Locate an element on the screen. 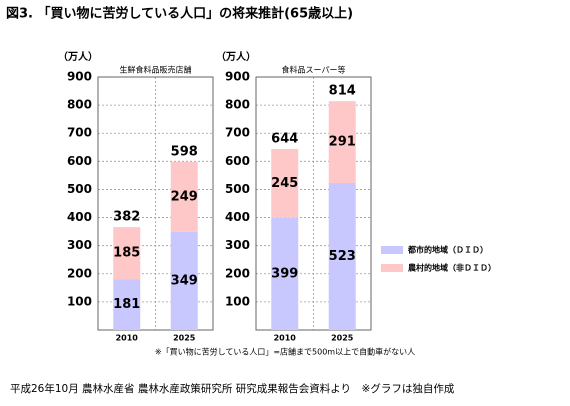 Image resolution: width=570 pixels, height=406 pixels. value-label: 185 is located at coordinates (126, 253).